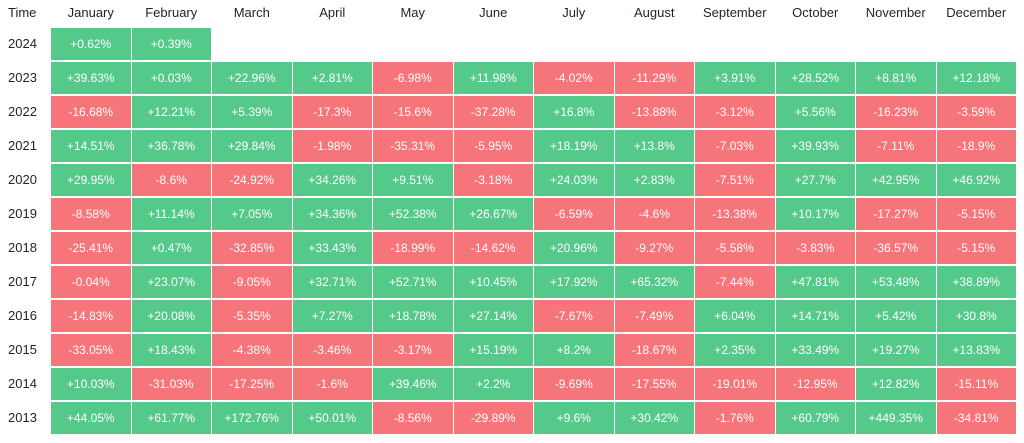 Image resolution: width=1024 pixels, height=443 pixels. What do you see at coordinates (493, 112) in the screenshot?
I see `return-cell: -37.28%` at bounding box center [493, 112].